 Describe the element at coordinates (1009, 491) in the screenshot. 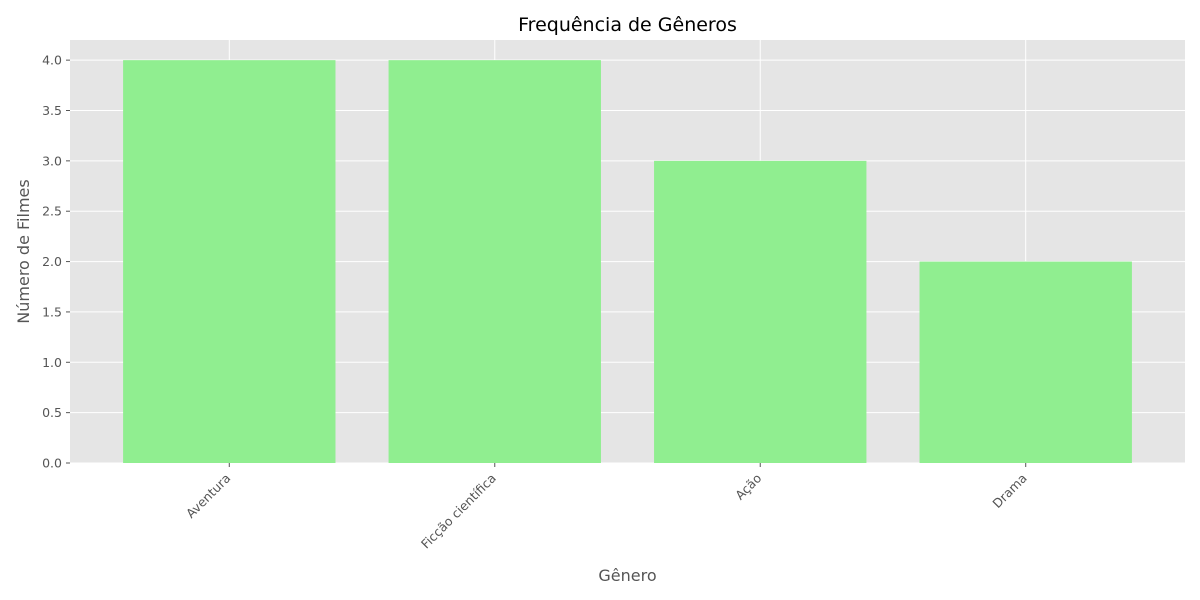

I see `x-tick-label: Drama` at that location.